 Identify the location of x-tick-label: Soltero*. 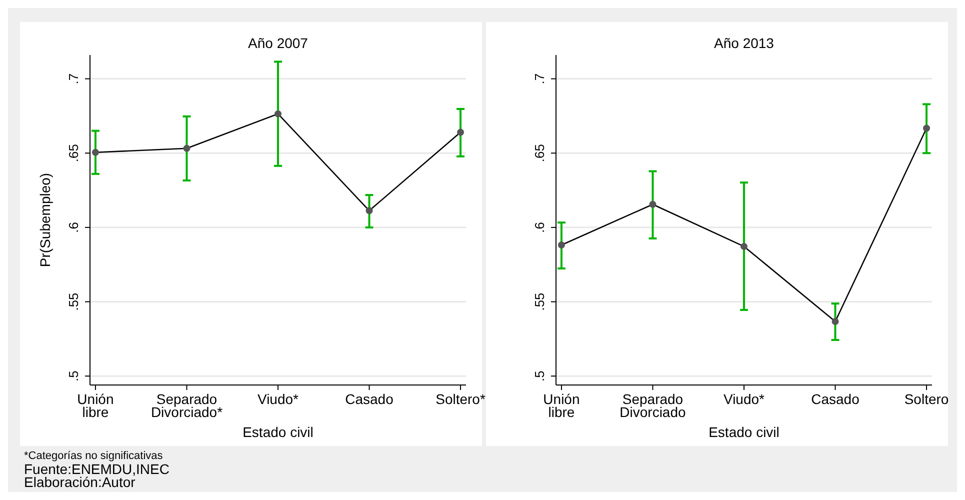
(461, 399).